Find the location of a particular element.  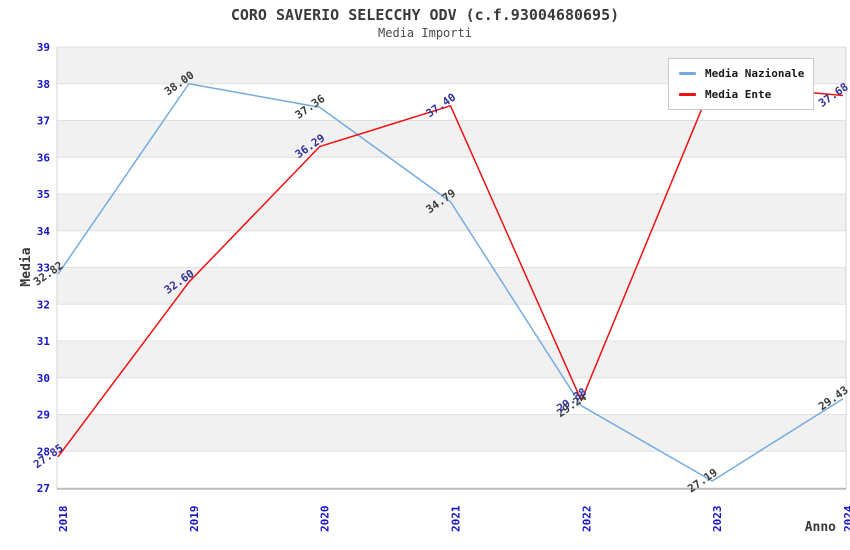

y-tick-label: 37 is located at coordinates (43, 121).